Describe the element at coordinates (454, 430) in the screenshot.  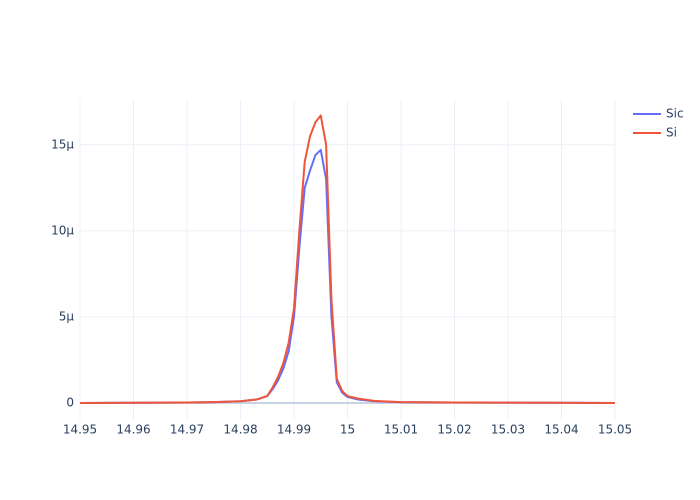
I see `x-tick-label: 15.02` at that location.